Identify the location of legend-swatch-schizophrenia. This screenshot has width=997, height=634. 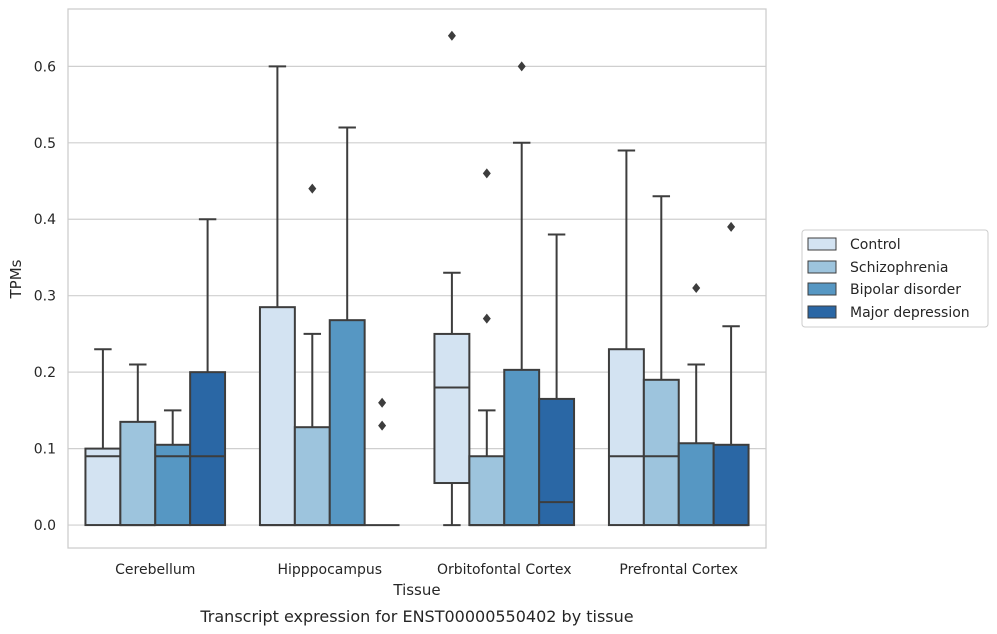
(822, 267).